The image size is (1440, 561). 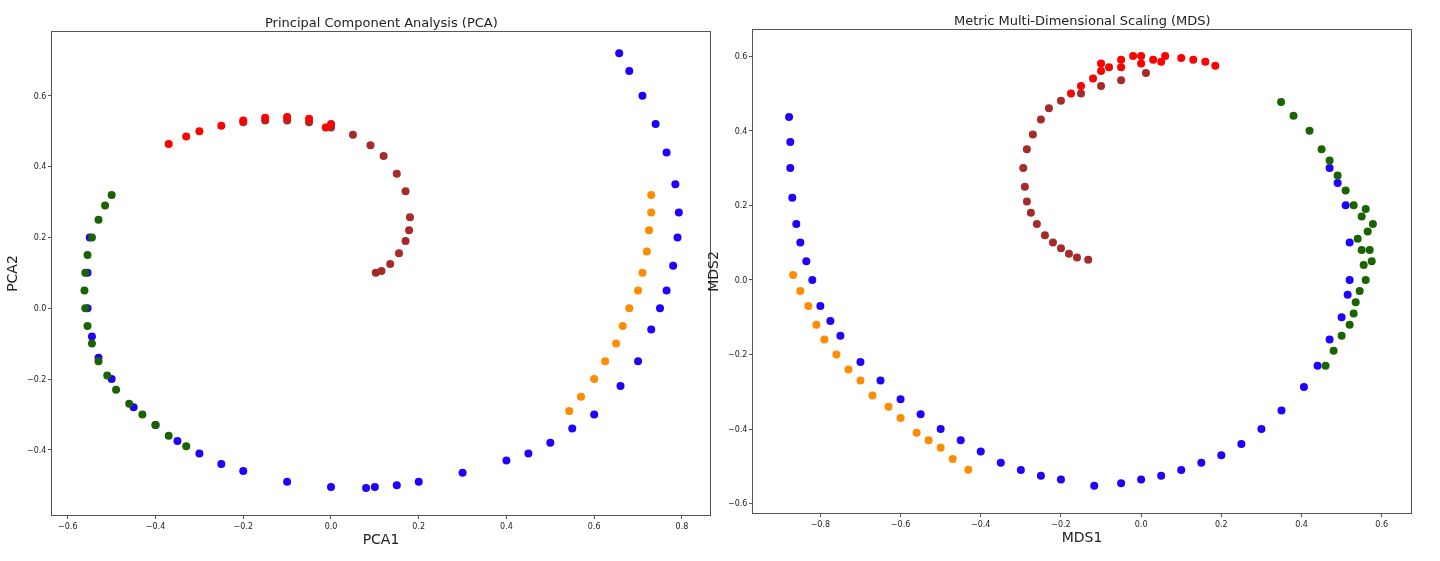 What do you see at coordinates (820, 524) in the screenshot?
I see `x-tick-label: −0.8` at bounding box center [820, 524].